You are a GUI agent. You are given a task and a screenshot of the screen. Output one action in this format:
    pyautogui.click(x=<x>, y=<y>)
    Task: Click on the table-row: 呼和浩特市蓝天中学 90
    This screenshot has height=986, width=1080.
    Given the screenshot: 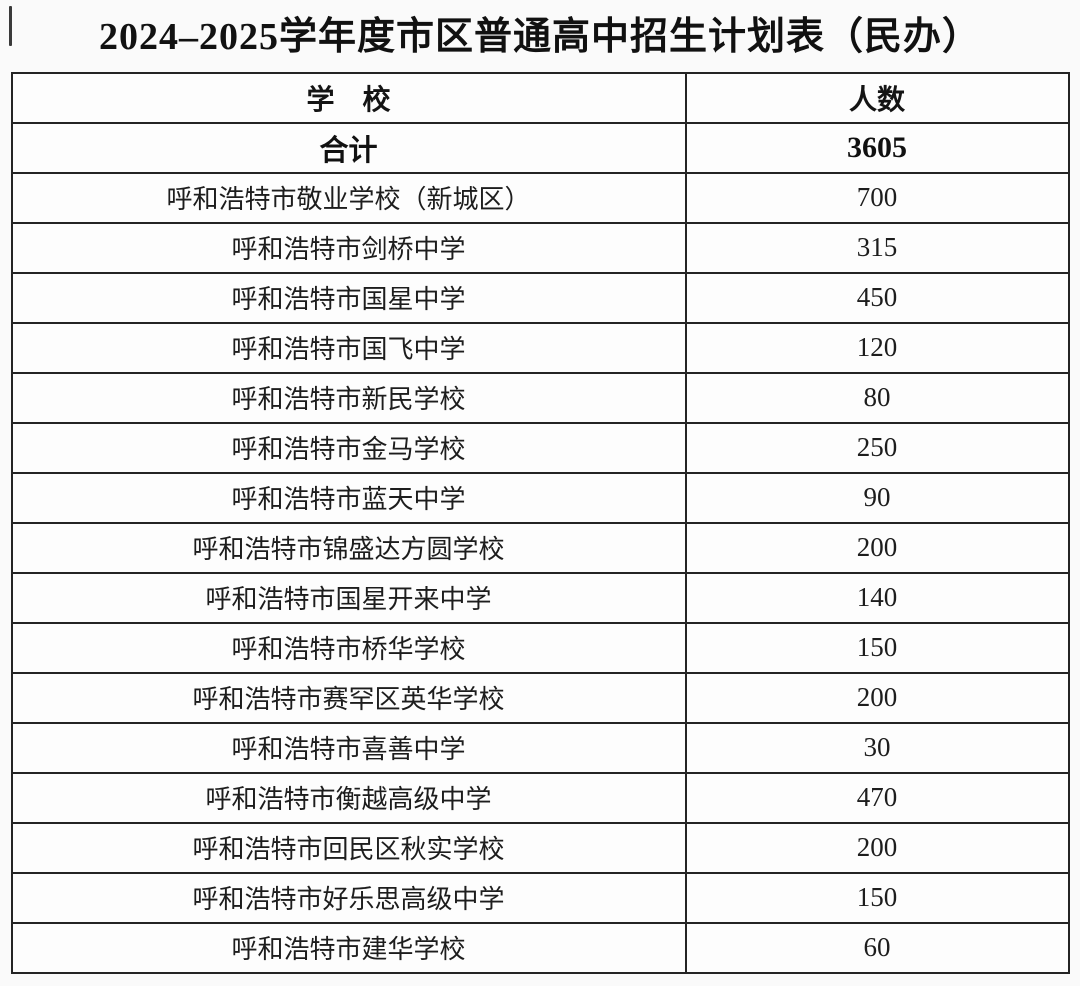 What is the action you would take?
    pyautogui.click(x=540, y=497)
    